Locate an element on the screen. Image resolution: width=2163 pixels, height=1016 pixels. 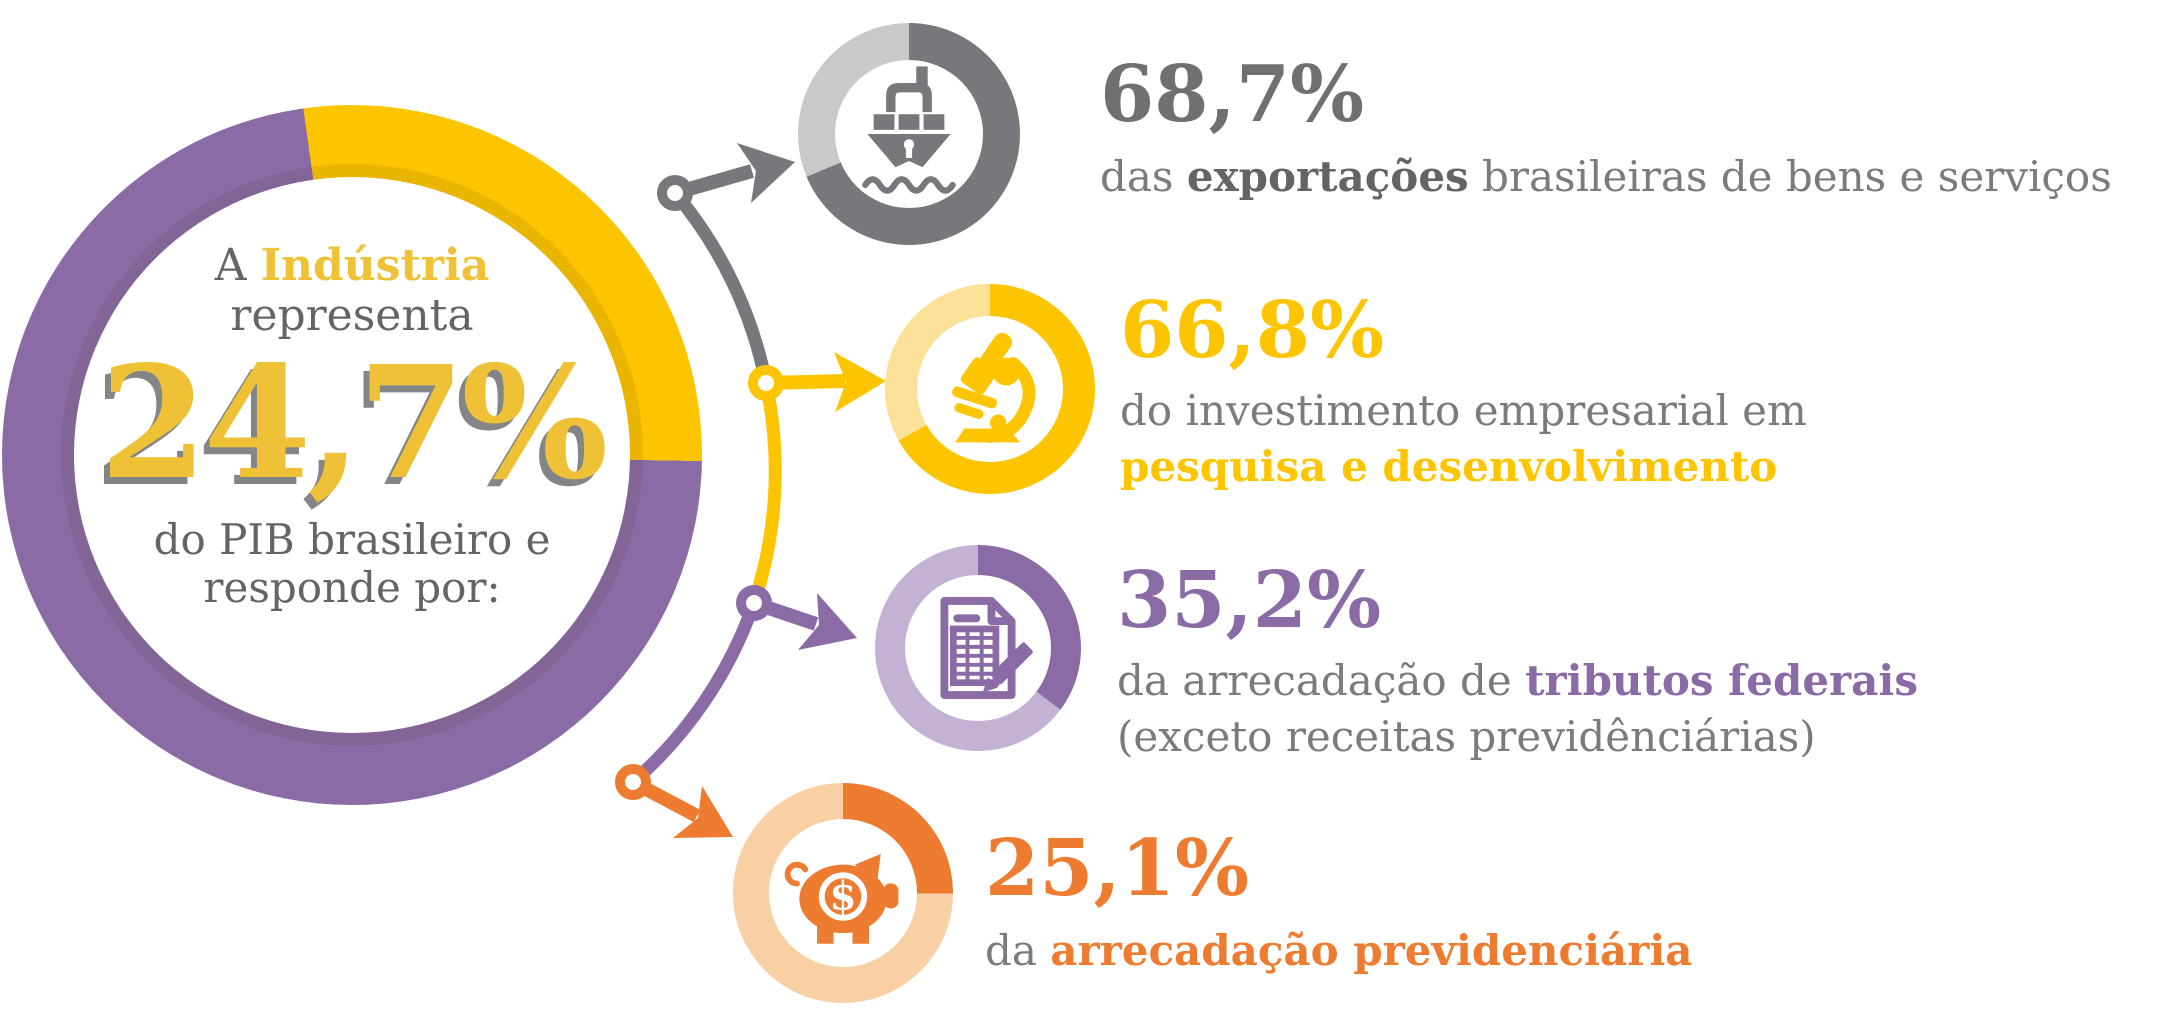
dollar-sign: $ is located at coordinates (842, 897).